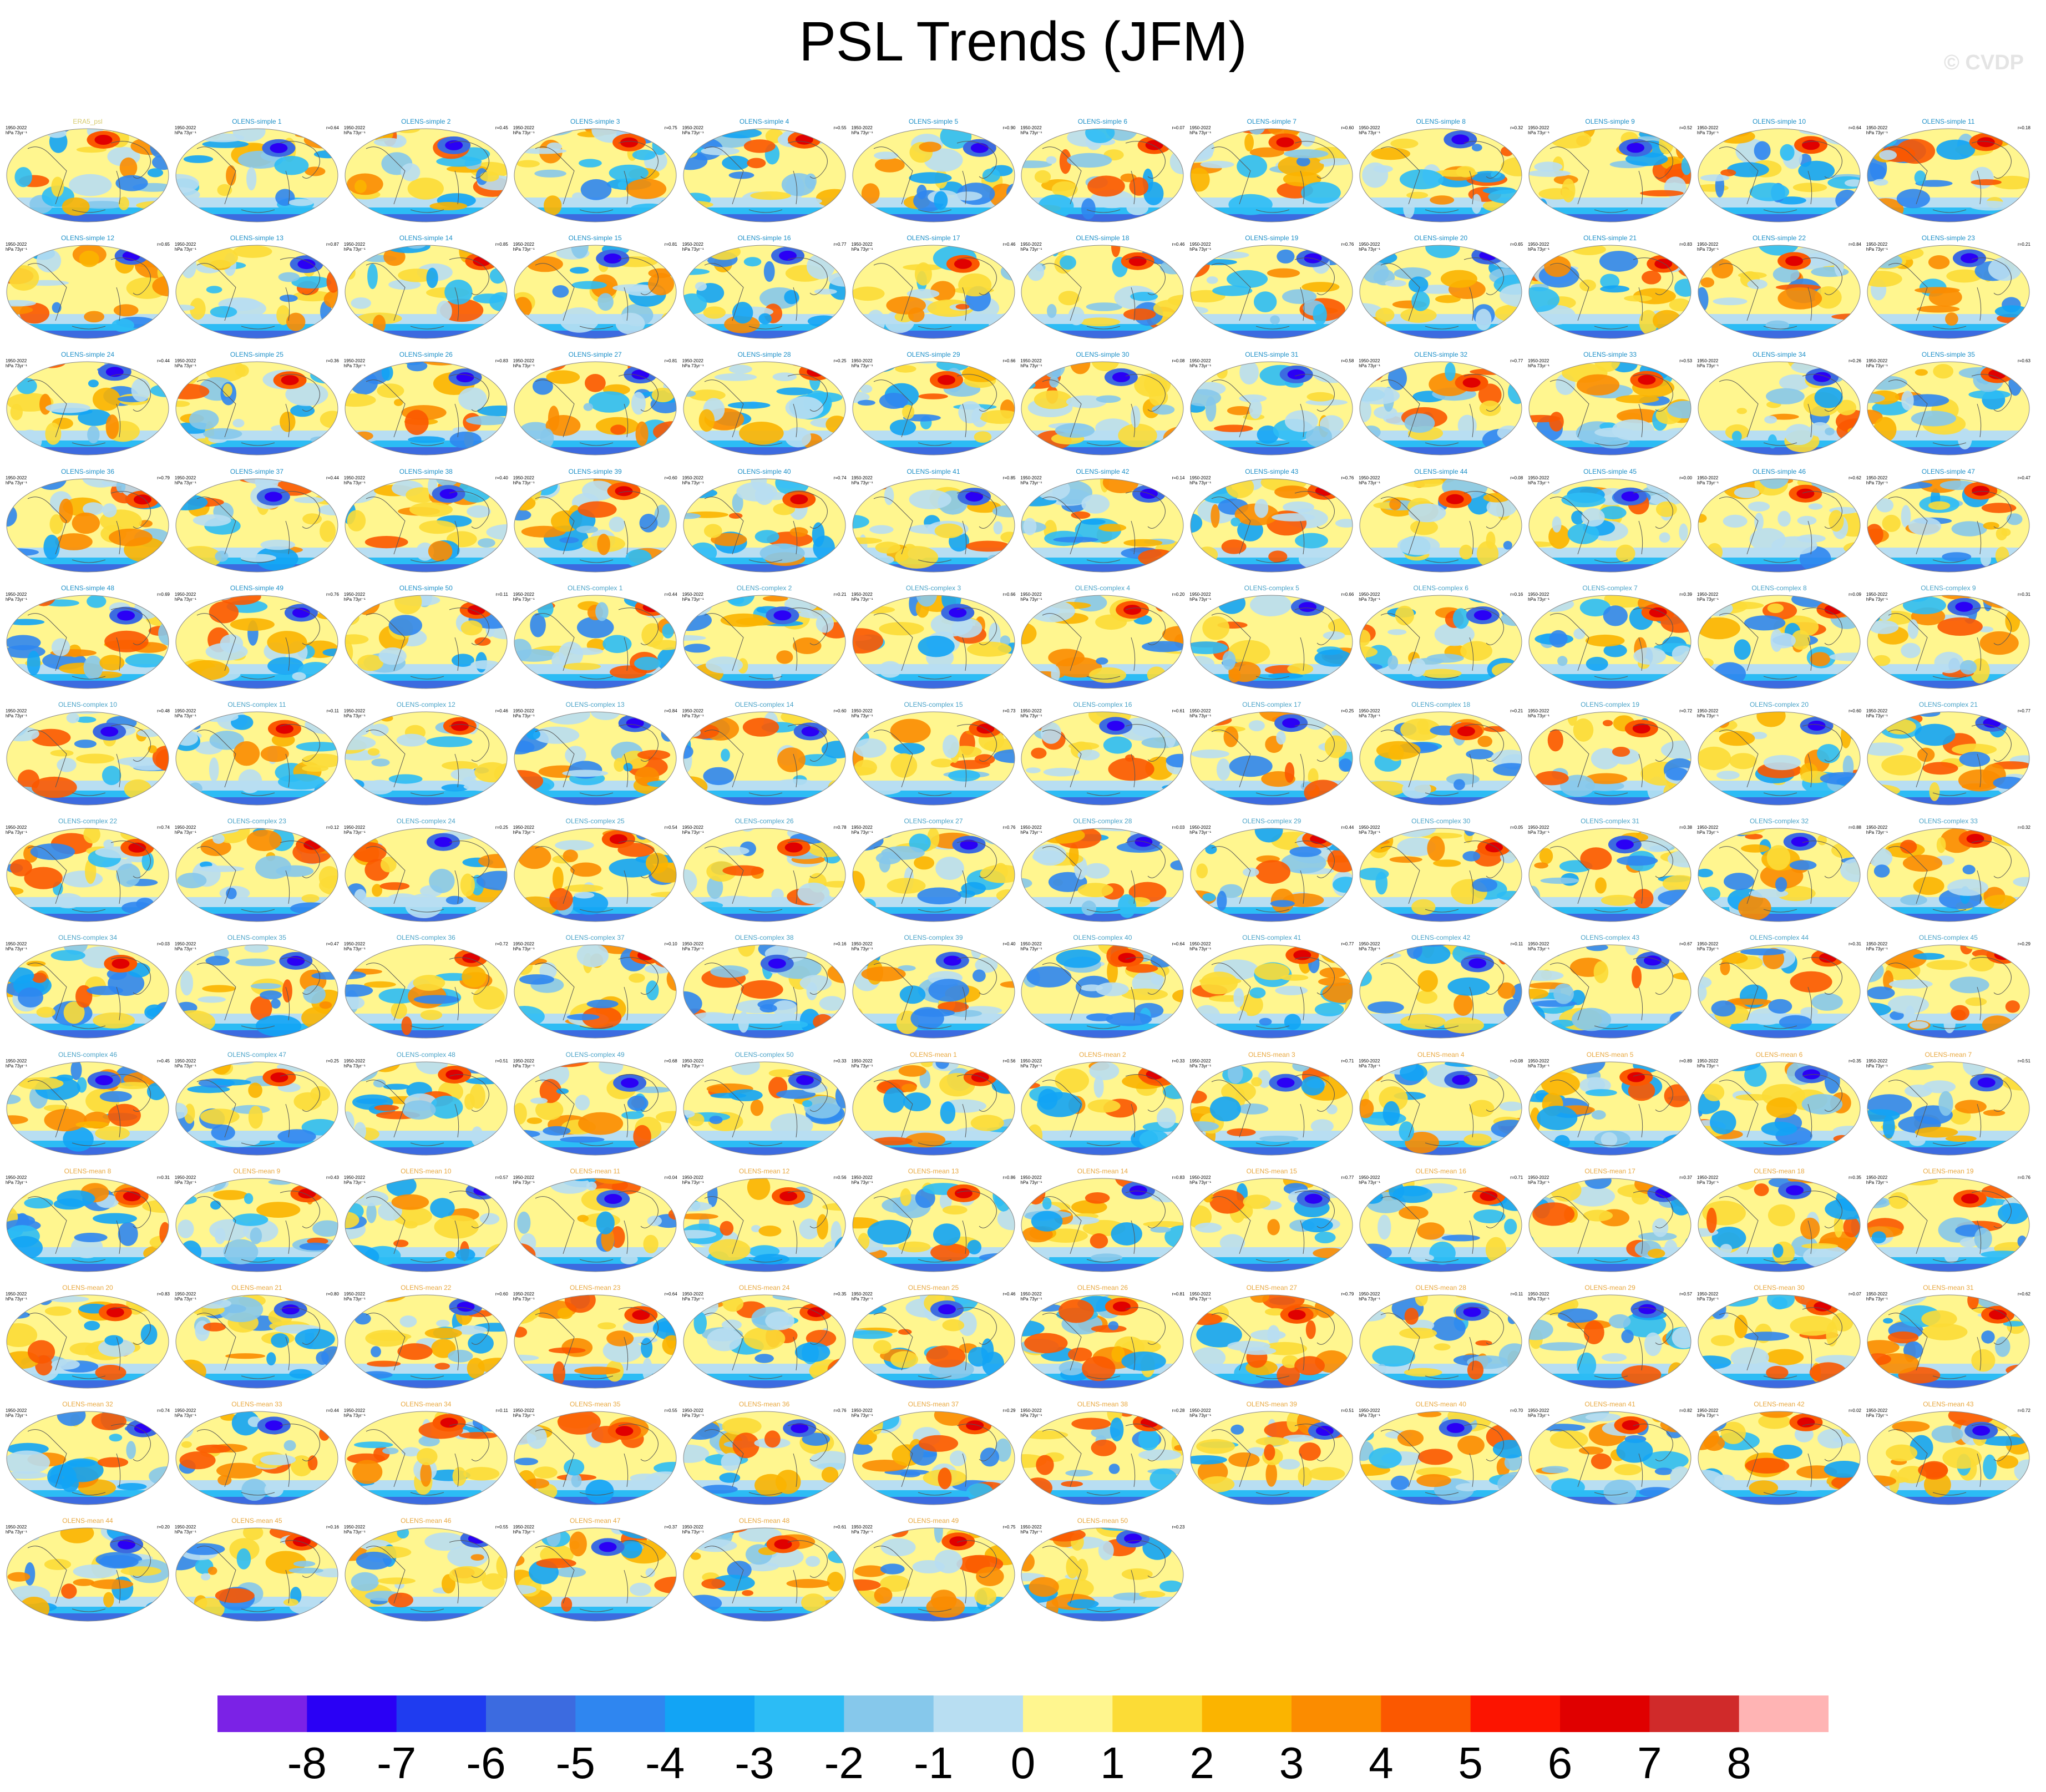 This screenshot has width=2046, height=1792. I want to click on panel-title: OLENS-complex 31, so click(1610, 821).